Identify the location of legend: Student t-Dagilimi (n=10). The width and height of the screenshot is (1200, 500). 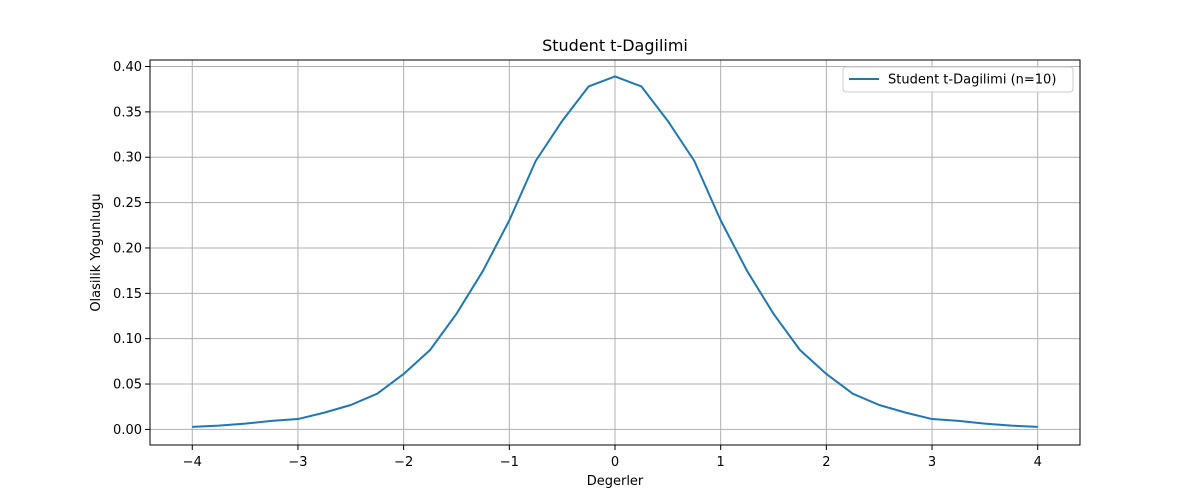
(958, 79).